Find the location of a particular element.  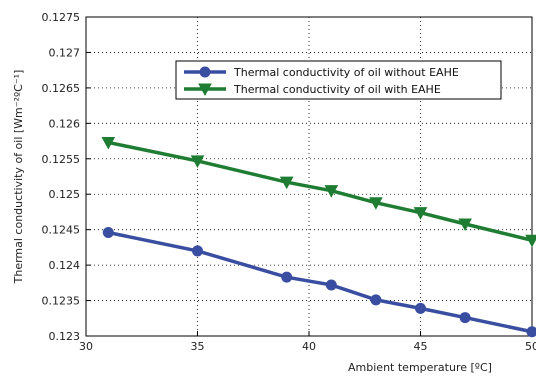

y-tick-label: 0.1265 is located at coordinates (61, 88).